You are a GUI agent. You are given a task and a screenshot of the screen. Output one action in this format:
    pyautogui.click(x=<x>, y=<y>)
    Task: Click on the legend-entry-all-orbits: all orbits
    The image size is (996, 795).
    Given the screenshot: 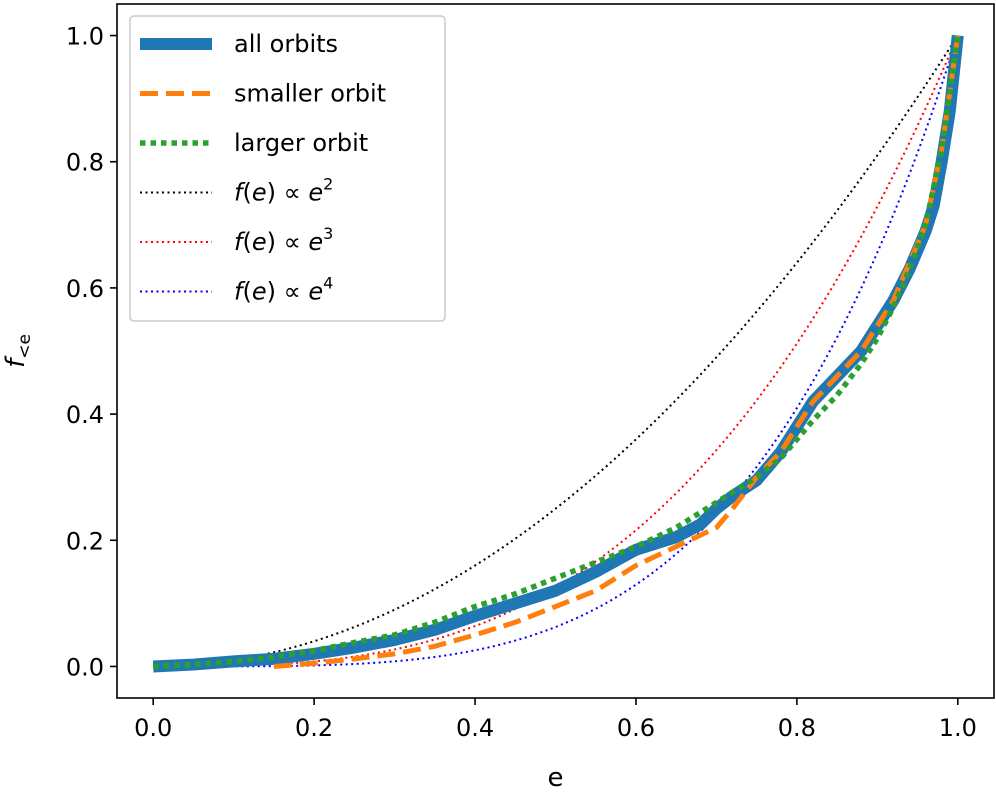 What is the action you would take?
    pyautogui.click(x=239, y=44)
    